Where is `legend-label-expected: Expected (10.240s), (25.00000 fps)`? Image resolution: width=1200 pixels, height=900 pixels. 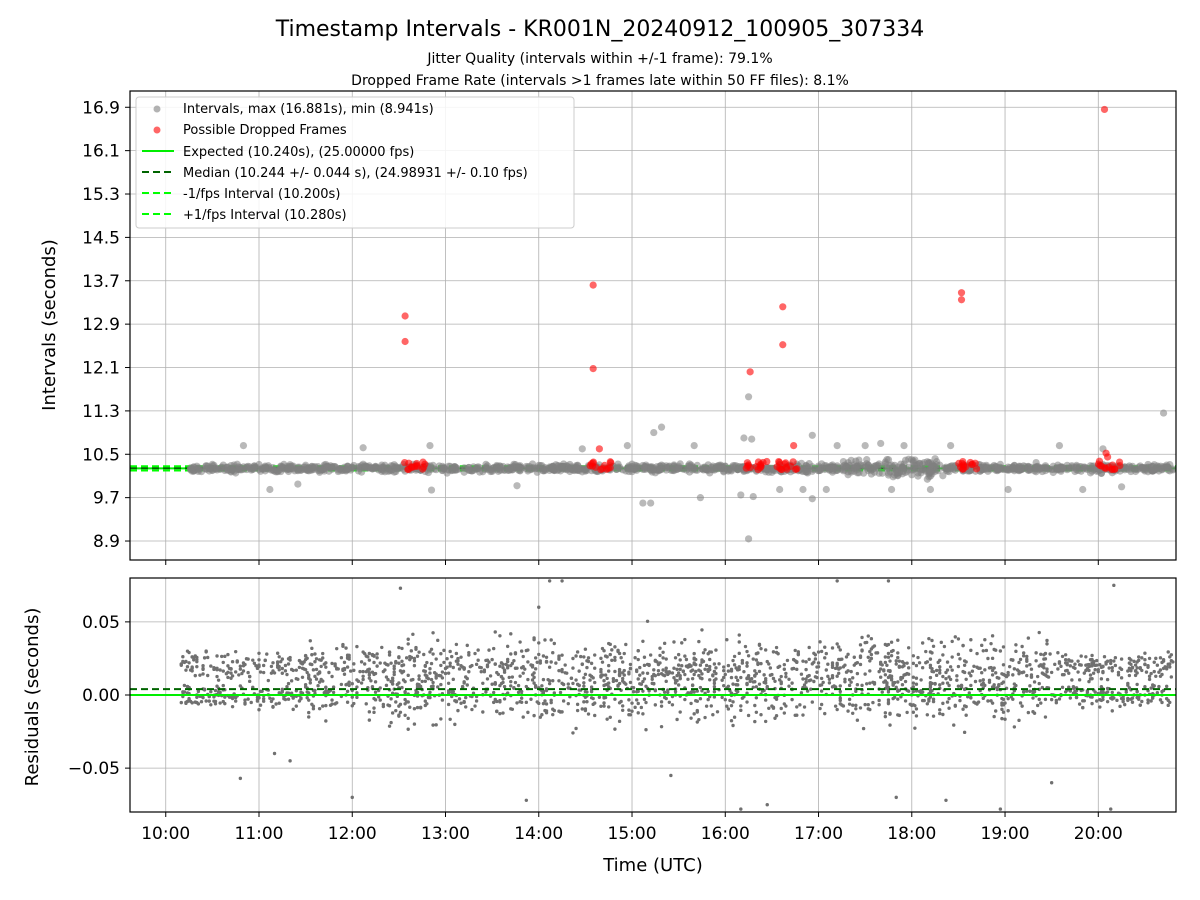
legend-label-expected: Expected (10.240s), (25.00000 fps) is located at coordinates (298, 152).